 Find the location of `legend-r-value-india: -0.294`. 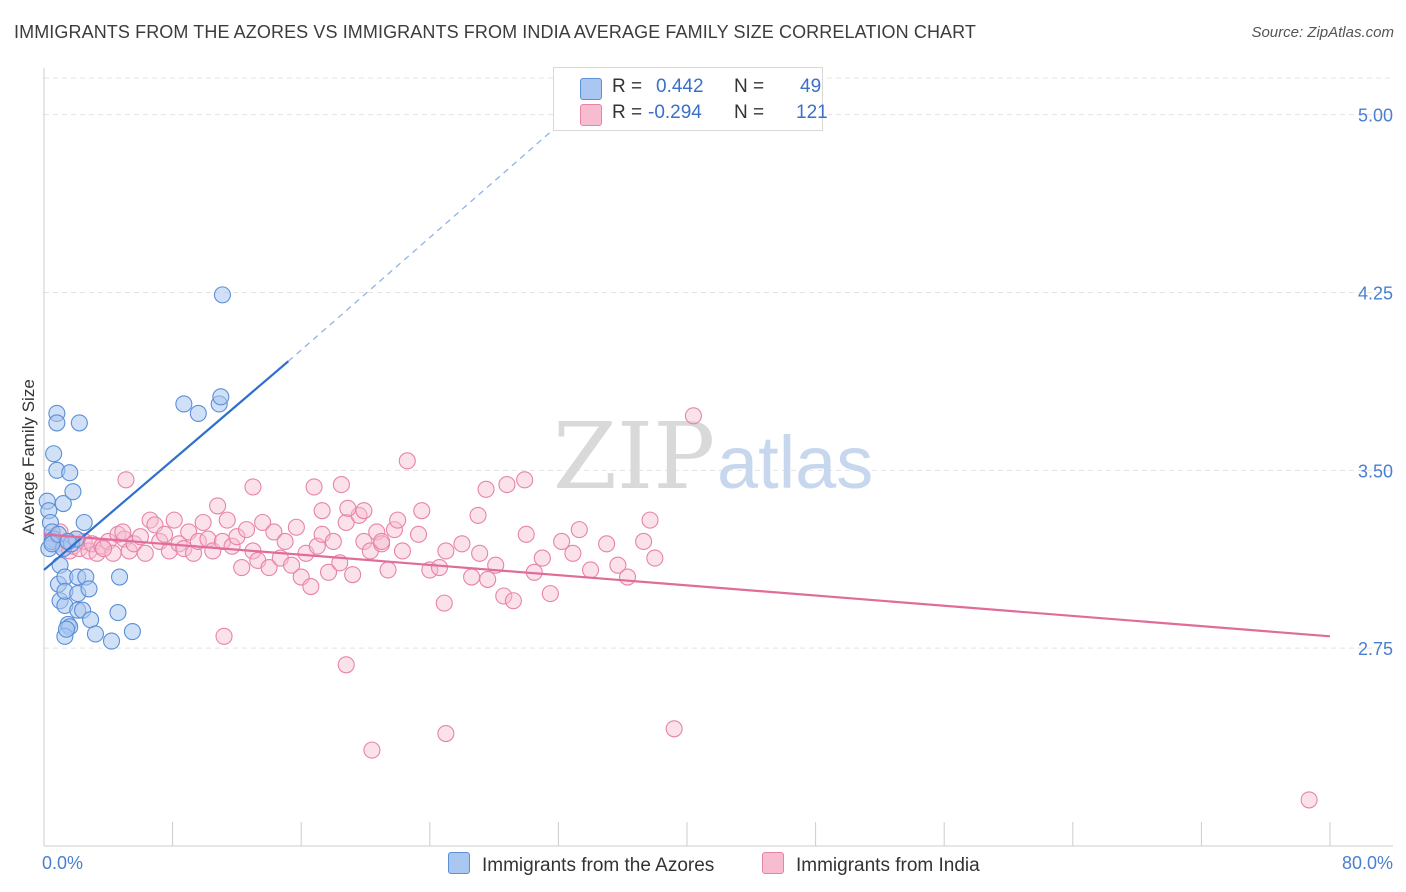

legend-r-value-india: -0.294 is located at coordinates (675, 112).